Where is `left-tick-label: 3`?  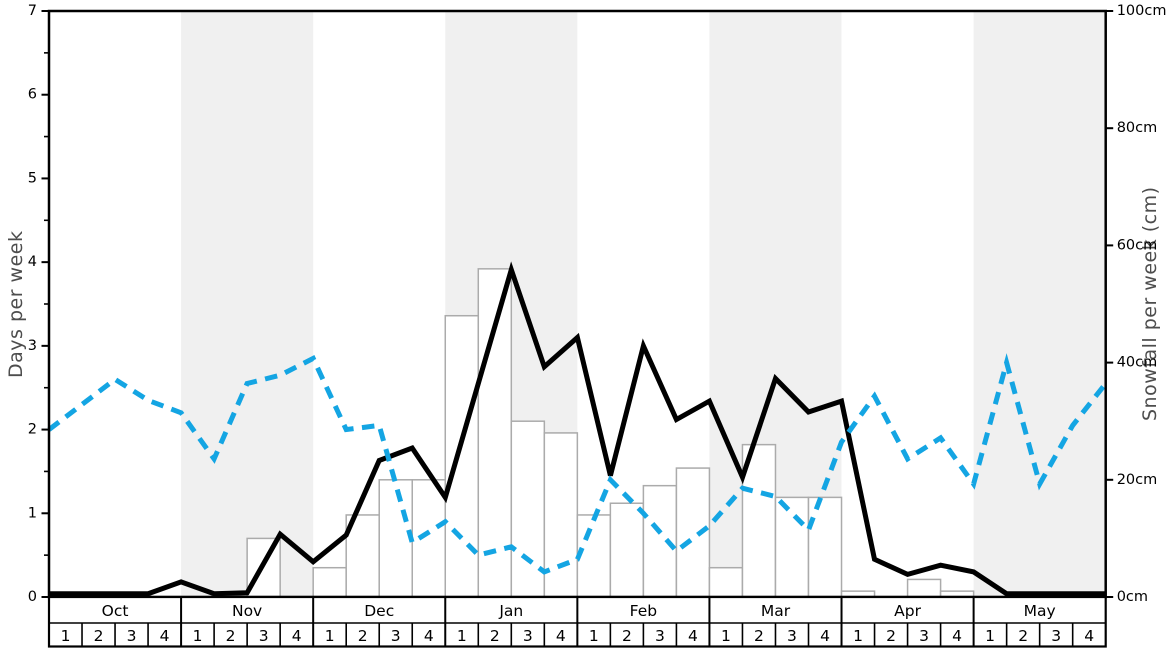
left-tick-label: 3 is located at coordinates (32, 346).